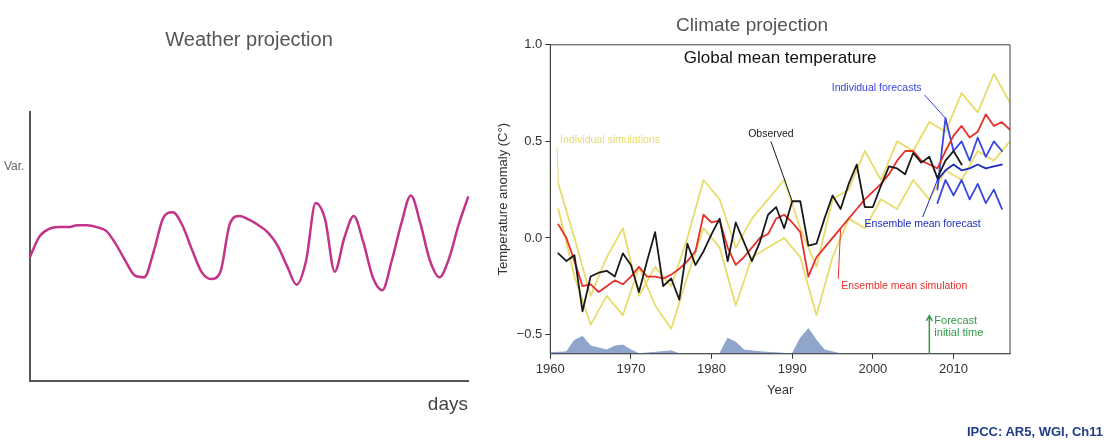 This screenshot has height=443, width=1115. I want to click on text: Individual simulations, so click(610, 139).